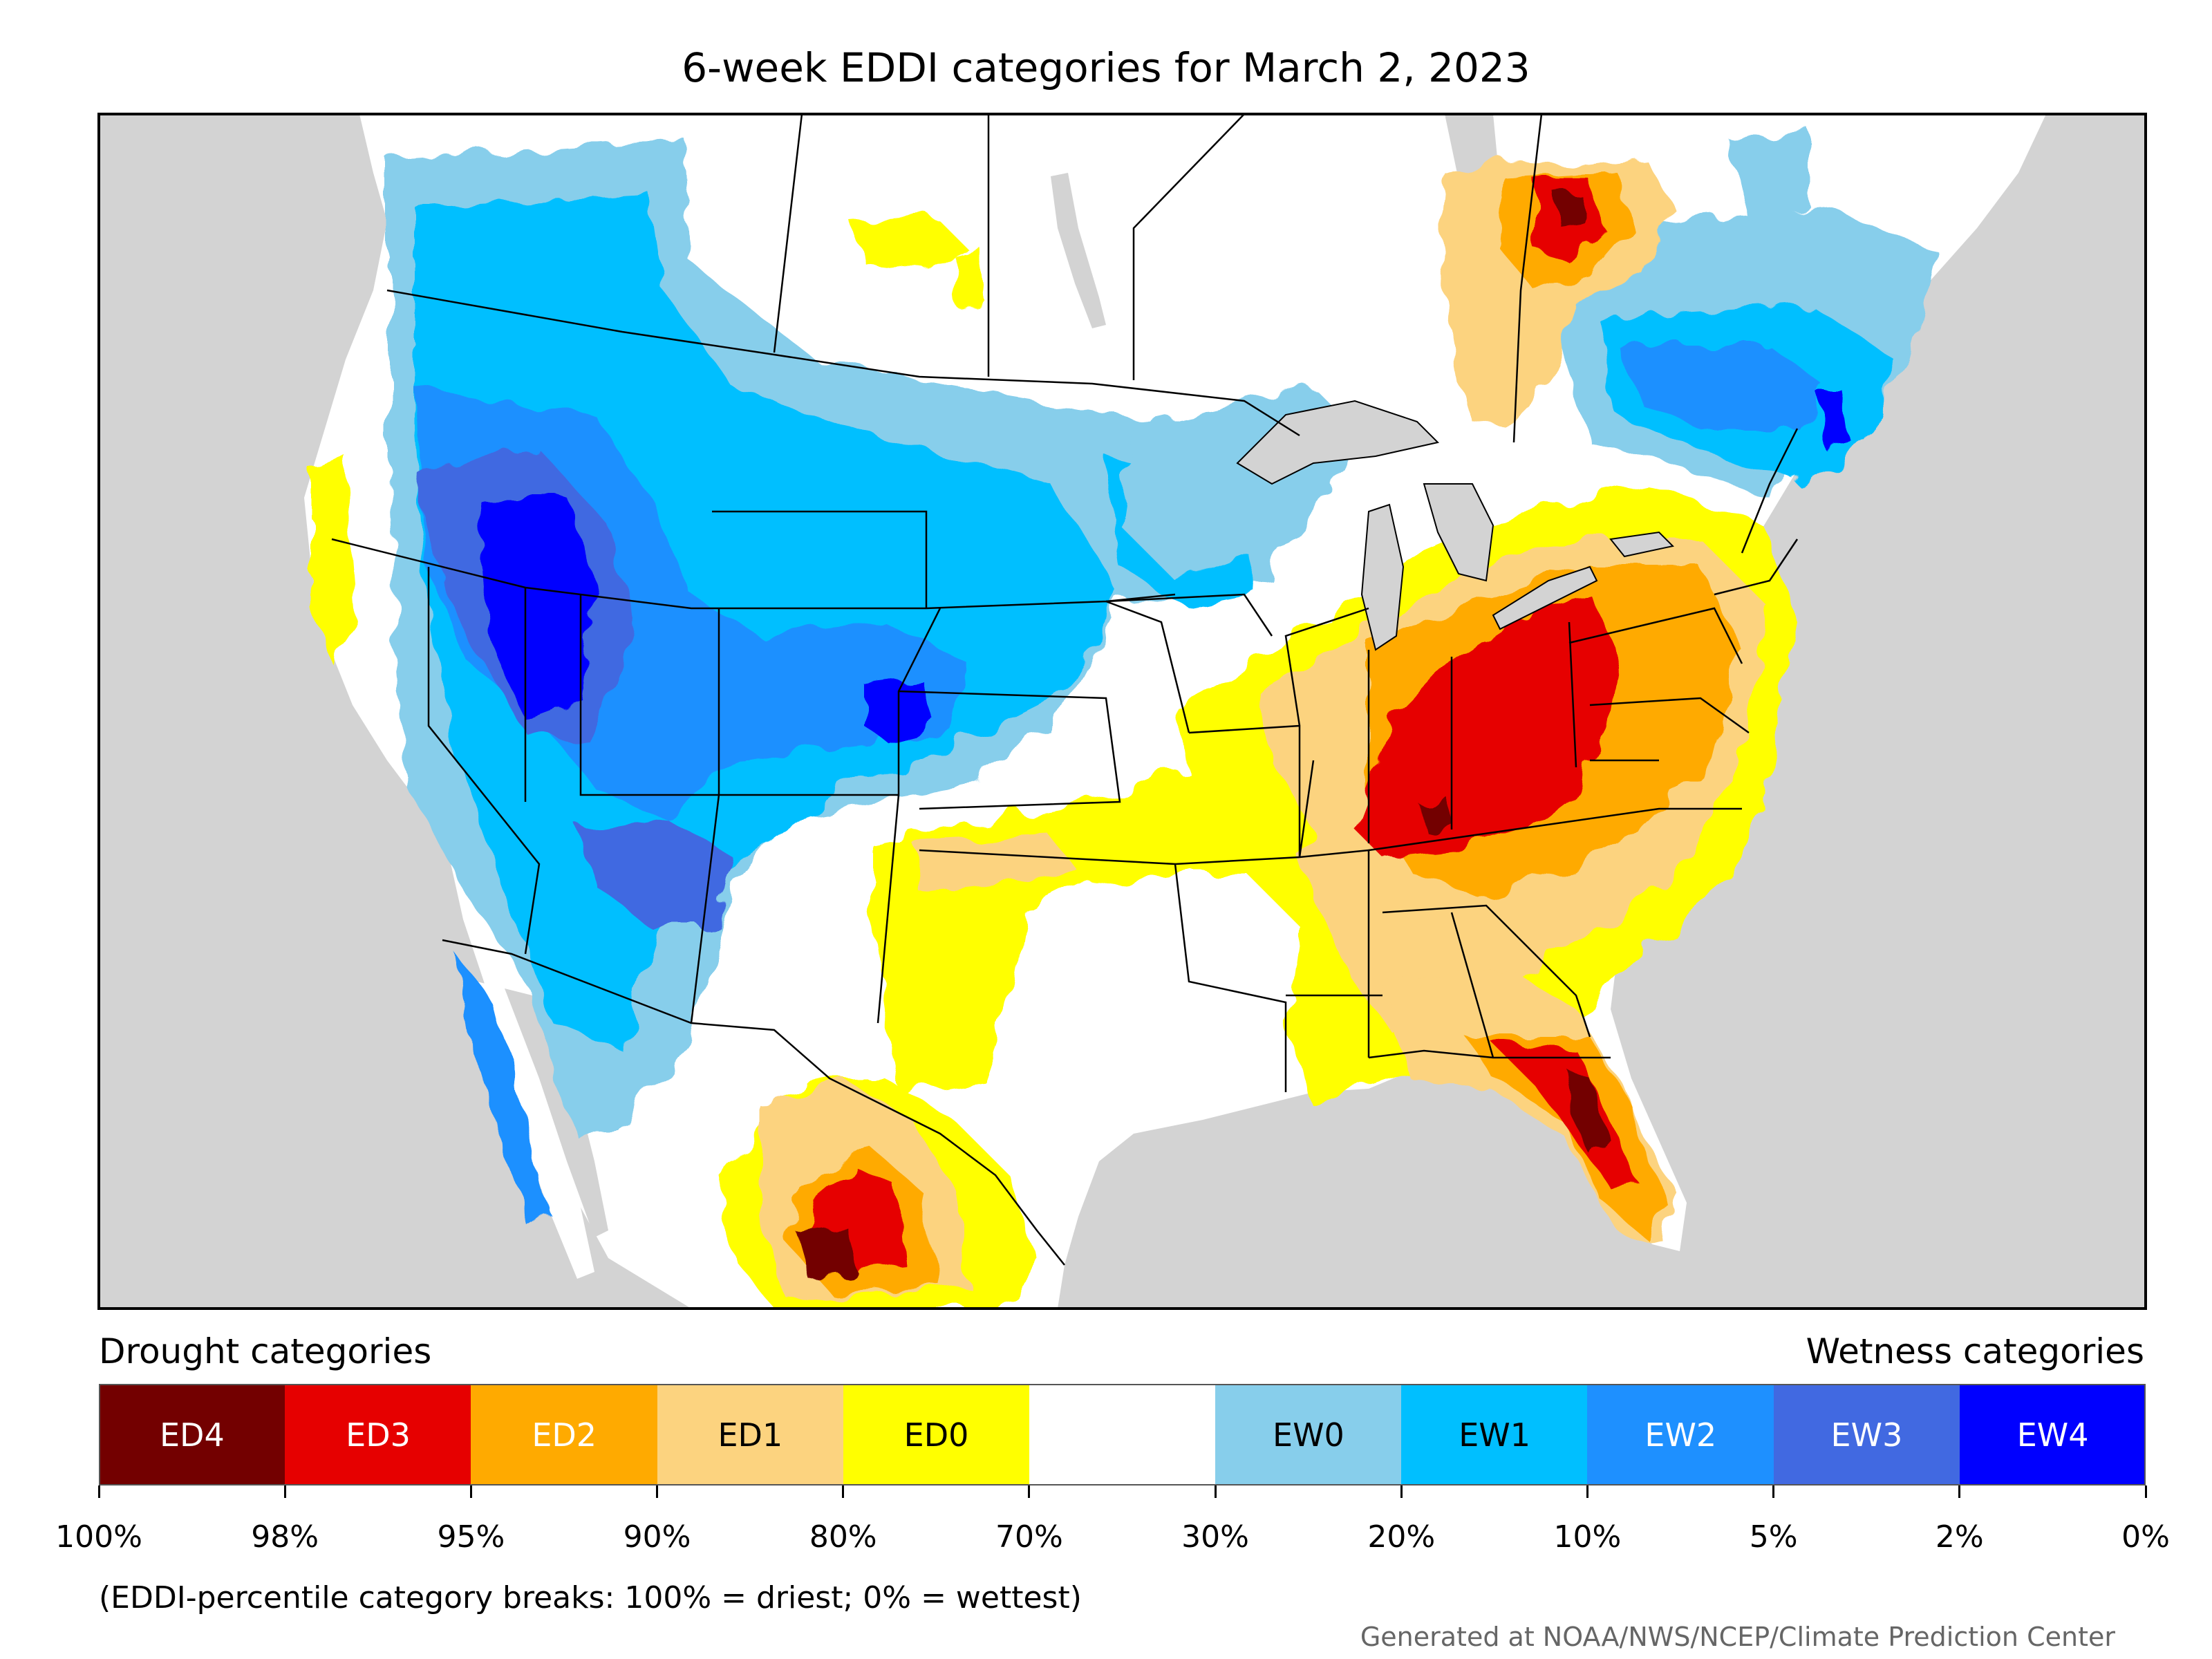 This screenshot has width=2212, height=1659. What do you see at coordinates (1569, 209) in the screenshot?
I see `dry-patch-ed4-ontario` at bounding box center [1569, 209].